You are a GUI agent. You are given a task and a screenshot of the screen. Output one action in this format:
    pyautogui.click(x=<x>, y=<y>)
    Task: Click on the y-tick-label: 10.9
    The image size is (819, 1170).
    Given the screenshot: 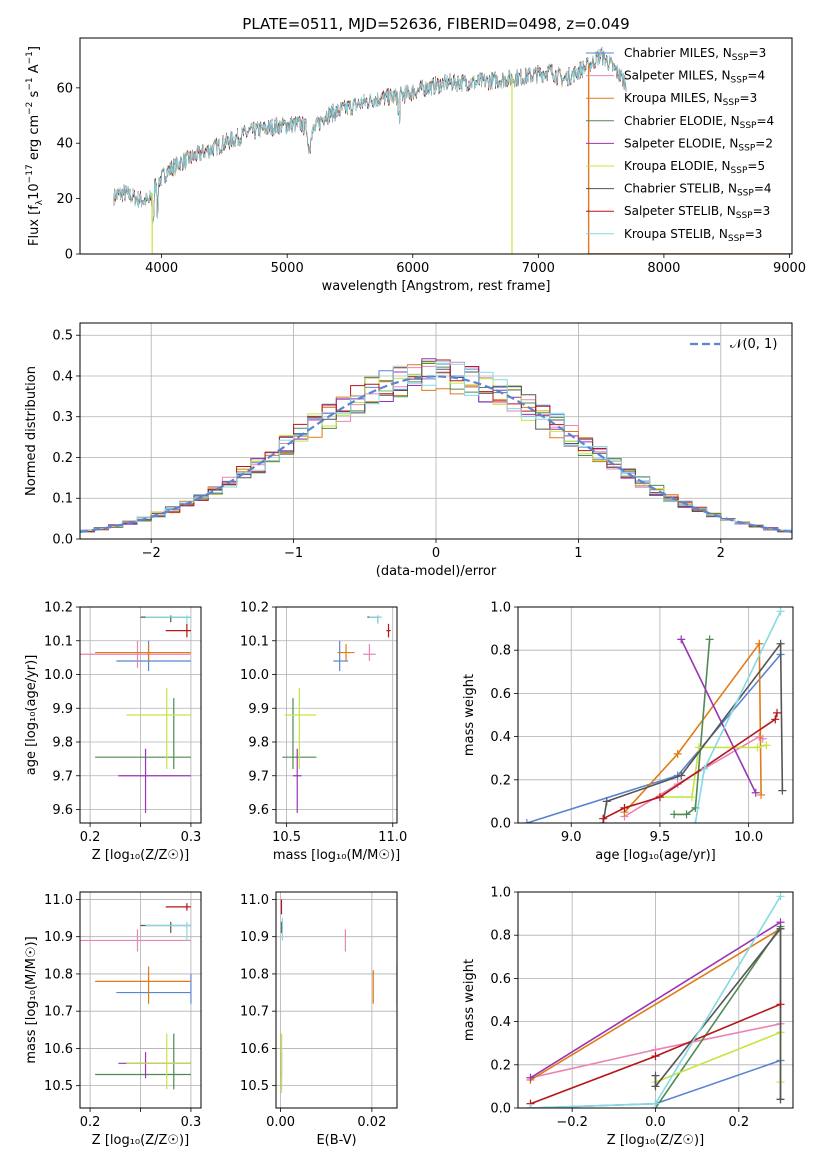 What is the action you would take?
    pyautogui.click(x=58, y=937)
    